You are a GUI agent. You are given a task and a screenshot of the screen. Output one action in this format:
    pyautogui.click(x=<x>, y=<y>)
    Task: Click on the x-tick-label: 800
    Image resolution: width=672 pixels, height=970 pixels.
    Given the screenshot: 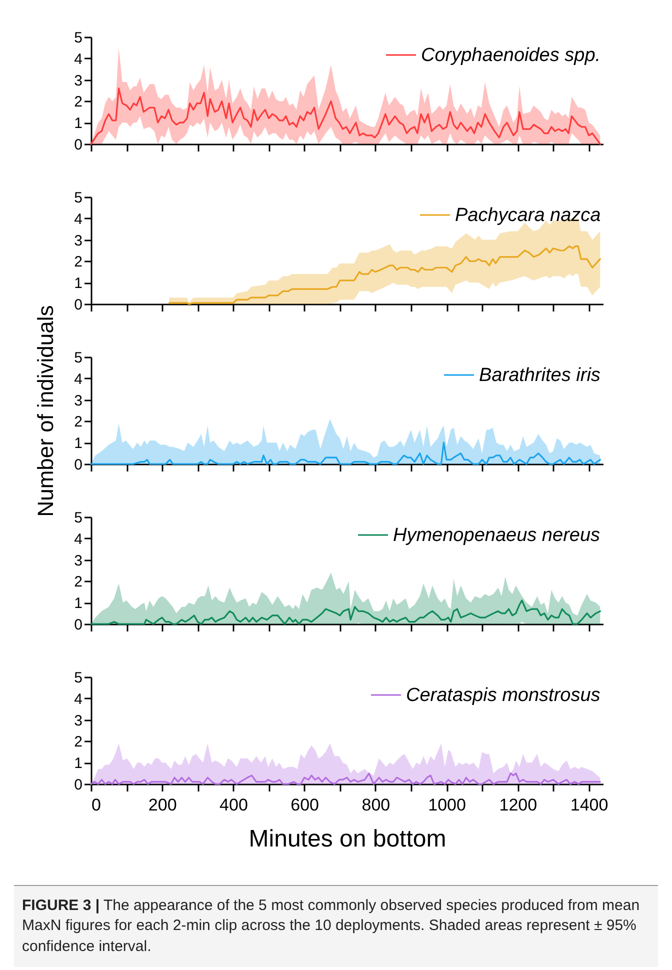 What is the action you would take?
    pyautogui.click(x=376, y=805)
    